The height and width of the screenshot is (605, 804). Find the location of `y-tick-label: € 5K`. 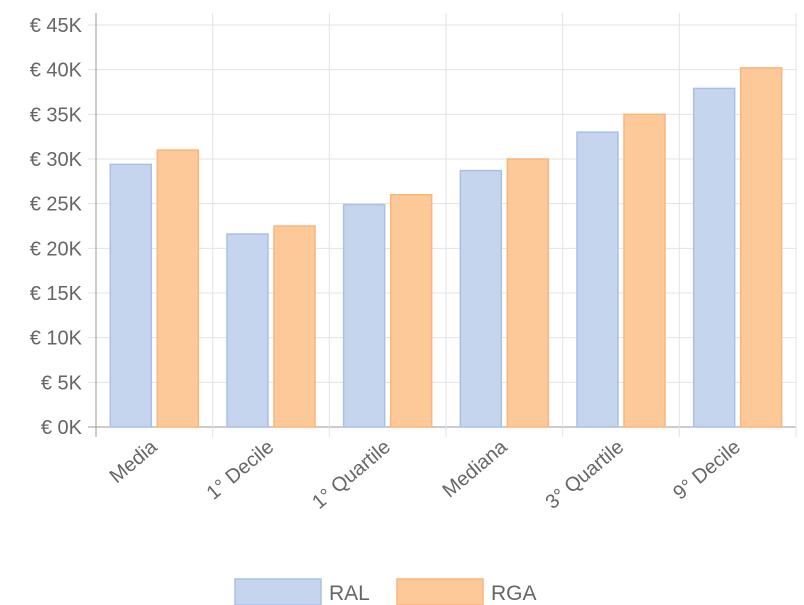

y-tick-label: € 5K is located at coordinates (62, 383).